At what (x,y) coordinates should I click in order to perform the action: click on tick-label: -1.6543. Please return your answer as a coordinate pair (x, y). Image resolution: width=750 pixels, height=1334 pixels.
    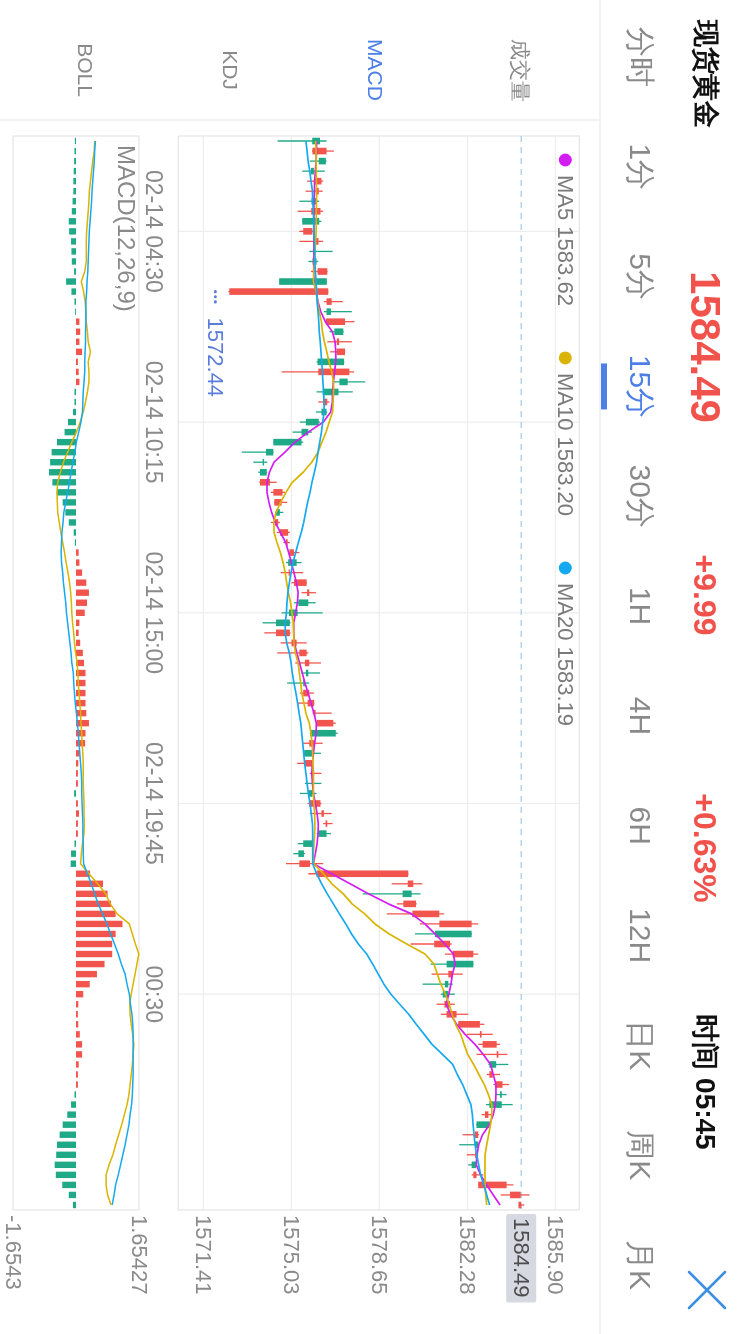
    Looking at the image, I should click on (13, 1252).